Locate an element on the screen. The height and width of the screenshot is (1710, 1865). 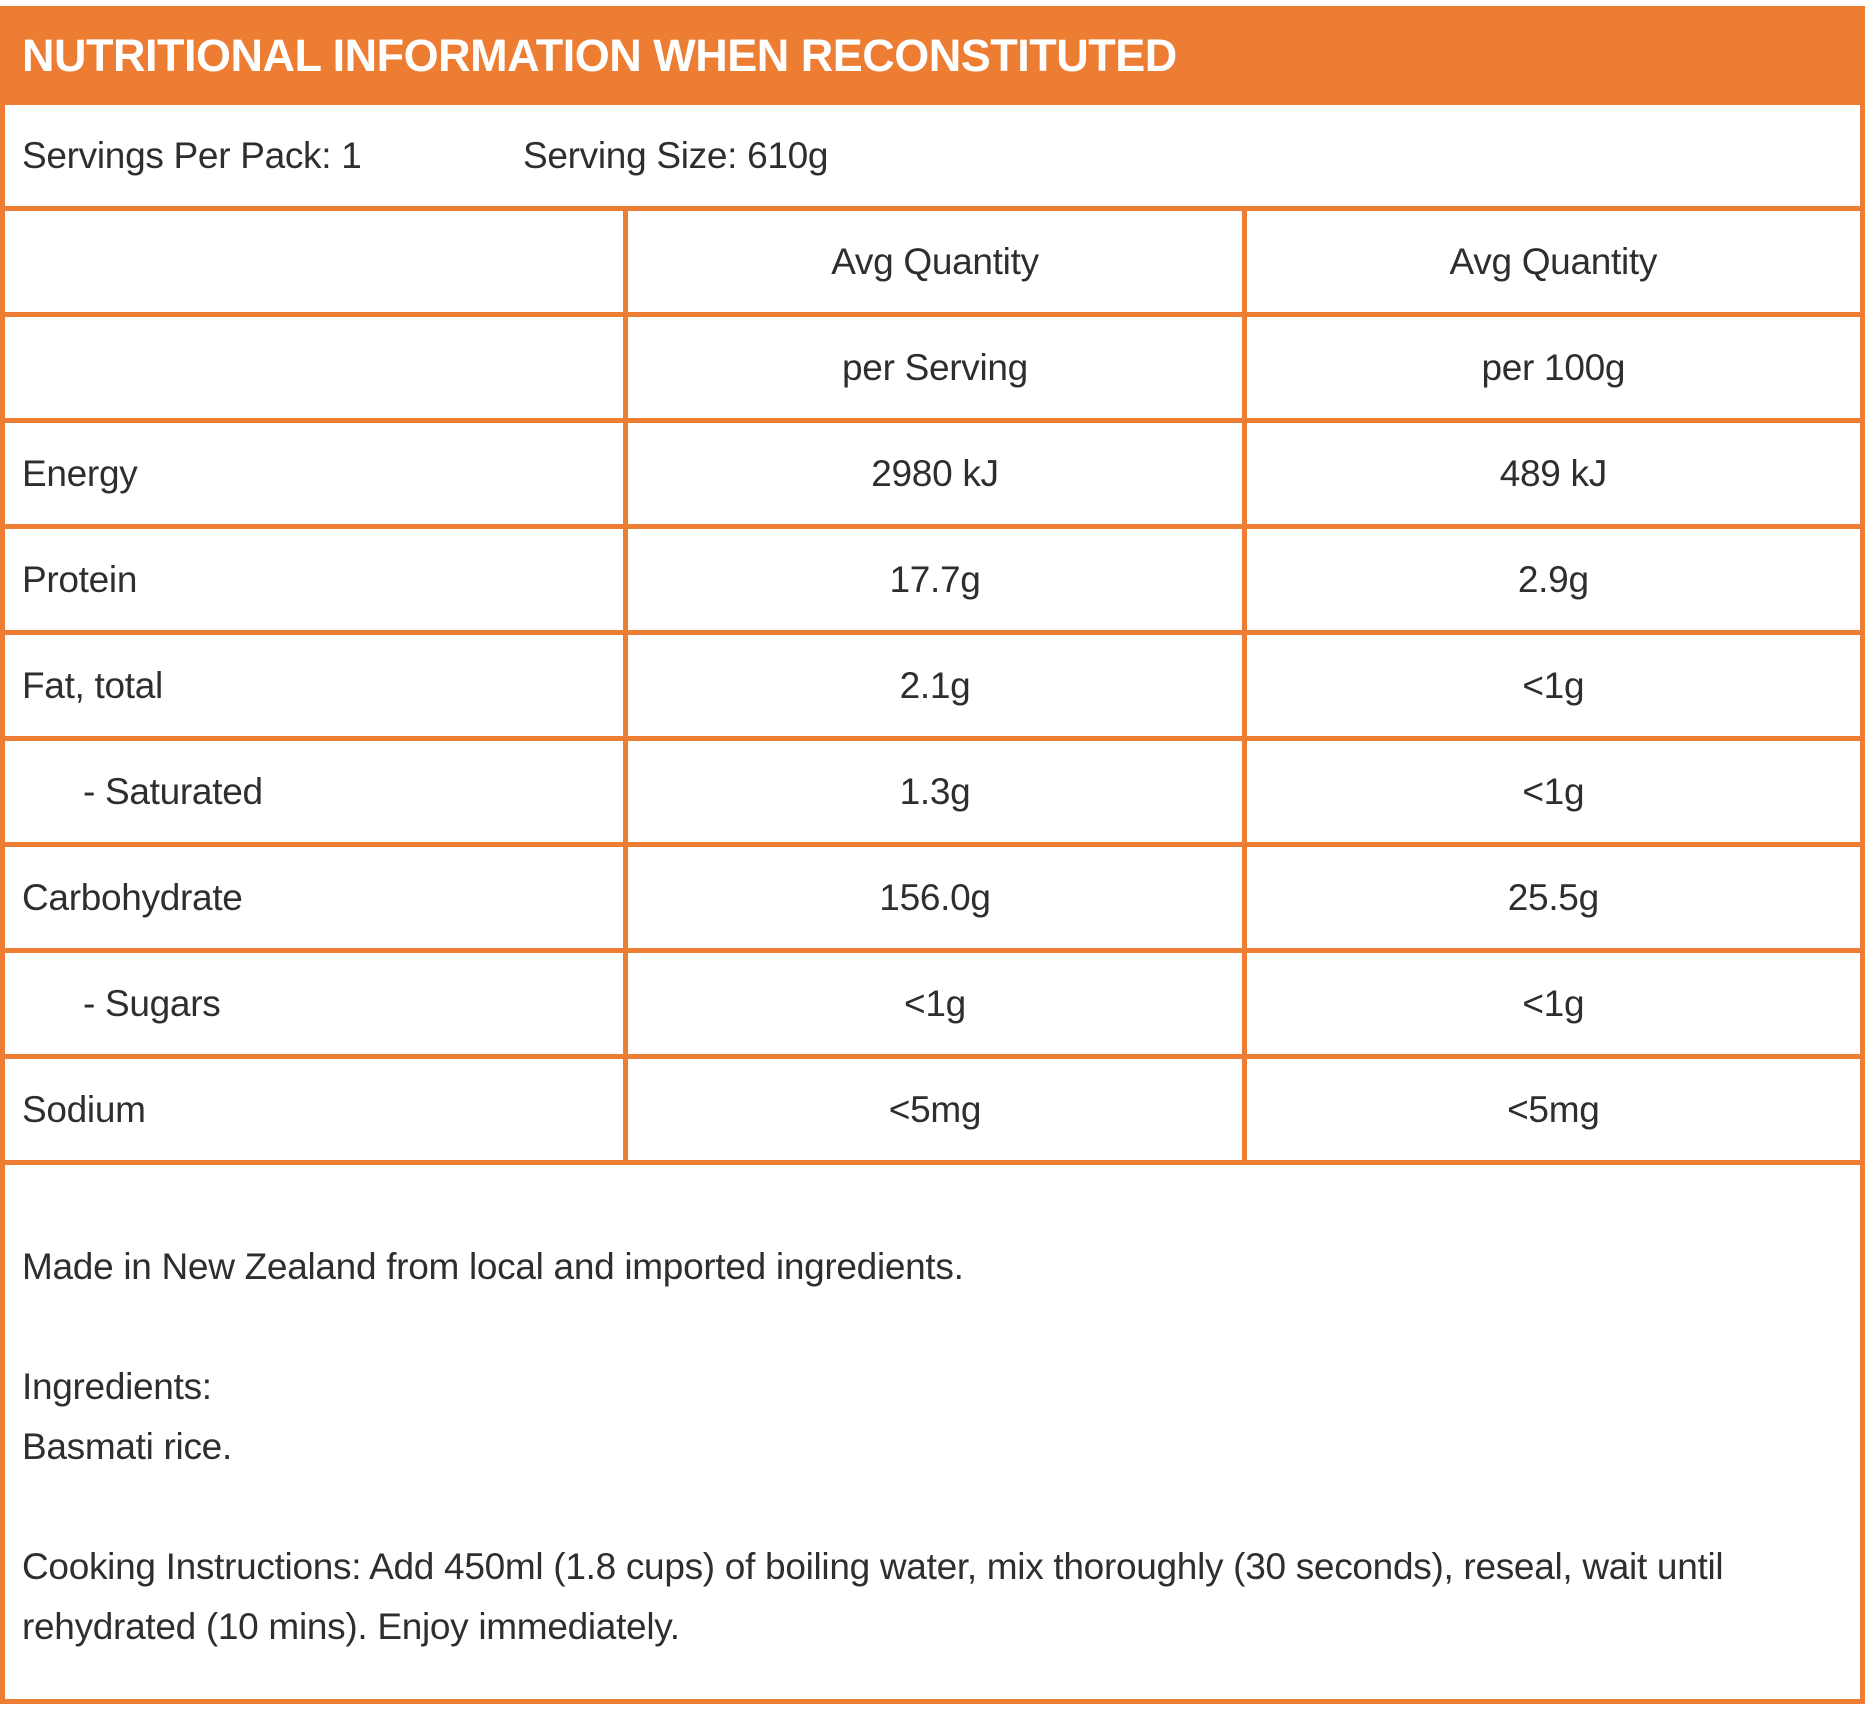
serving-info-row: Servings Per Pack: 1 Serving Size: 610g is located at coordinates (932, 158).